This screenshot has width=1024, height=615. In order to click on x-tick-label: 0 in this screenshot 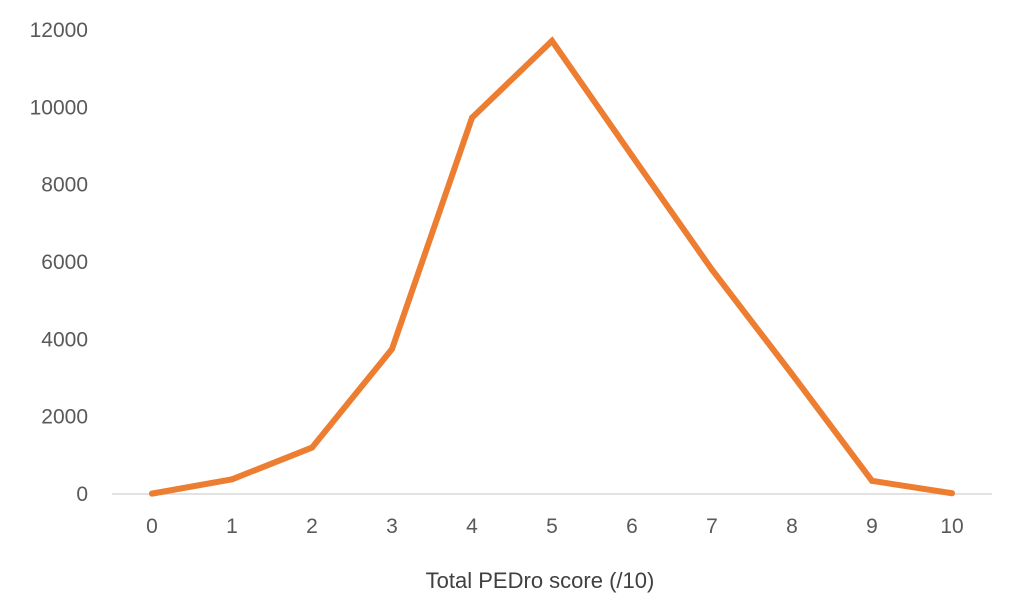, I will do `click(152, 526)`.